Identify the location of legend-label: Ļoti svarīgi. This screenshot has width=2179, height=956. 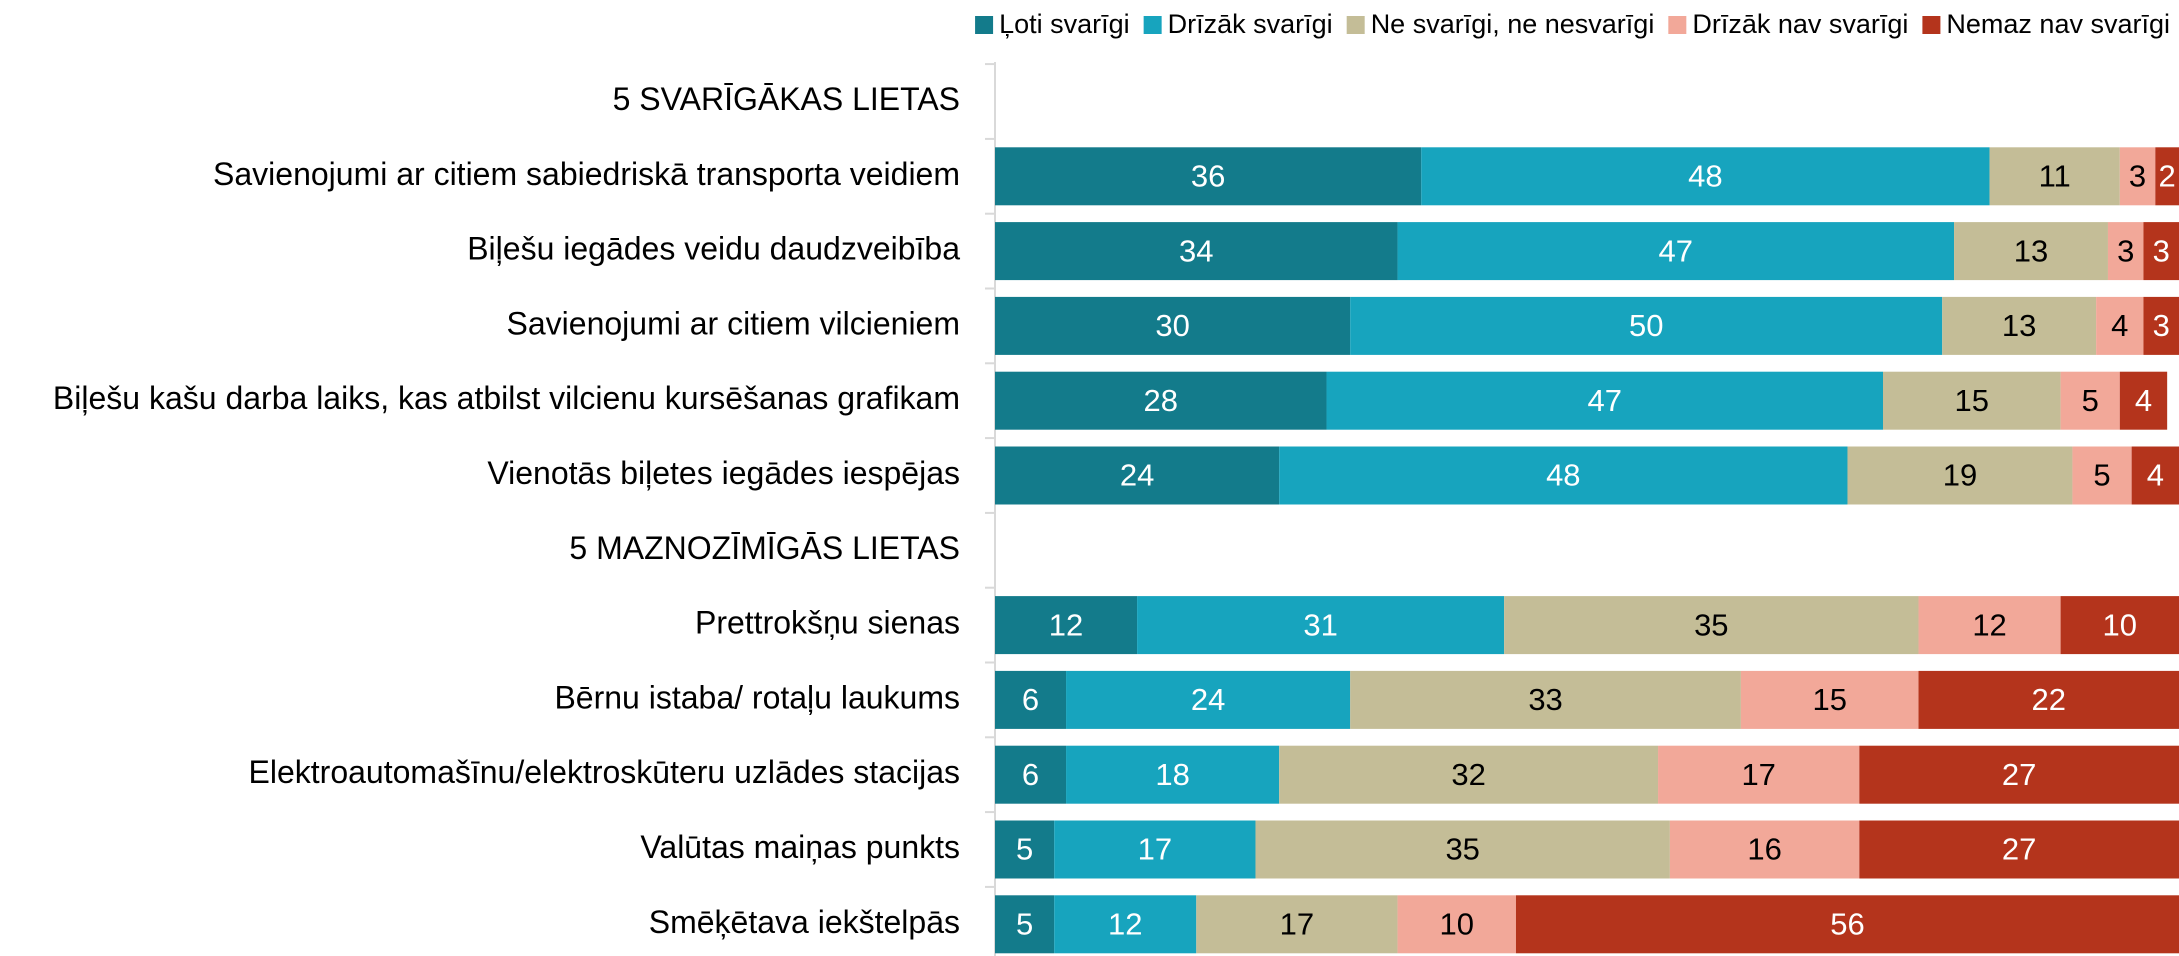
(1064, 24).